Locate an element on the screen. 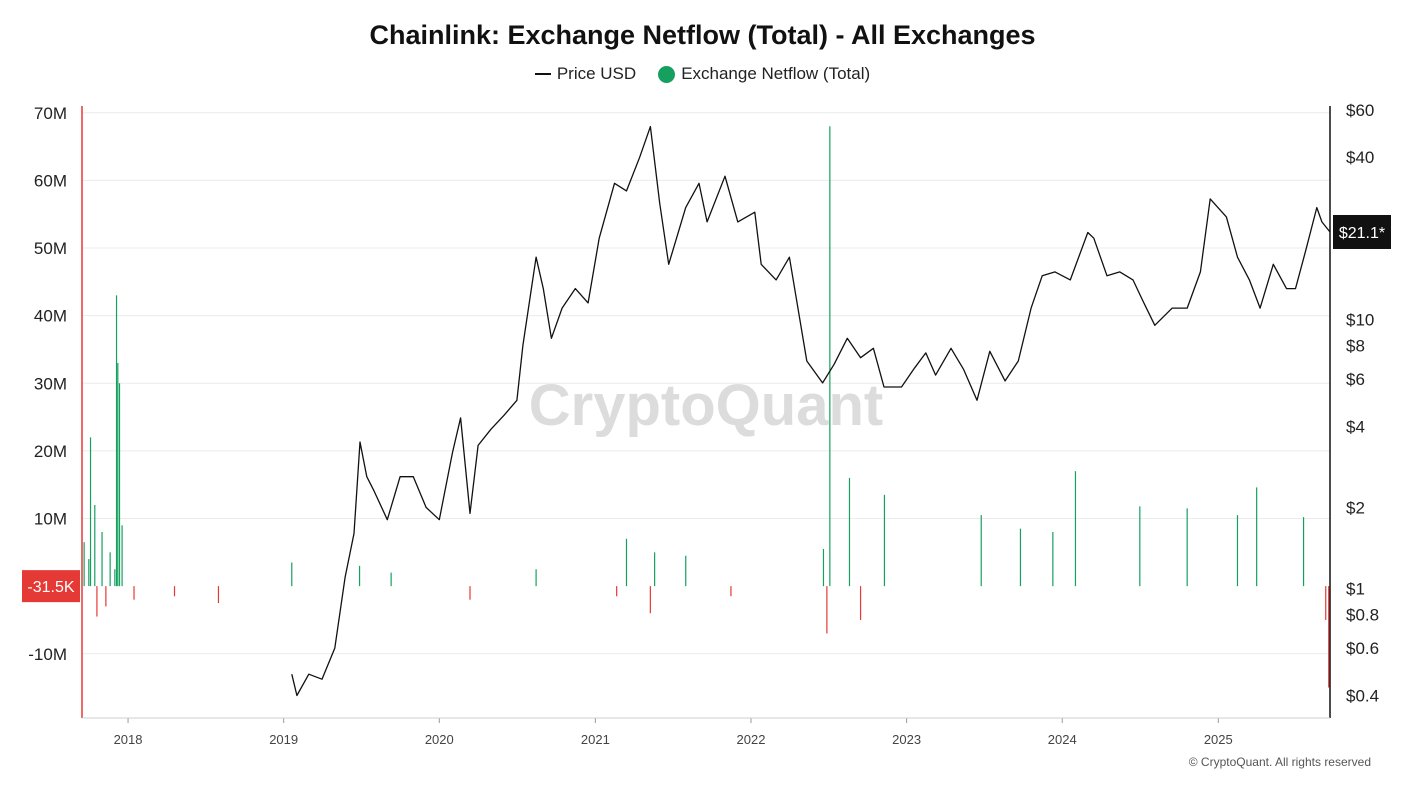 The width and height of the screenshot is (1405, 785). watermark: CryptoQuant is located at coordinates (706, 405).